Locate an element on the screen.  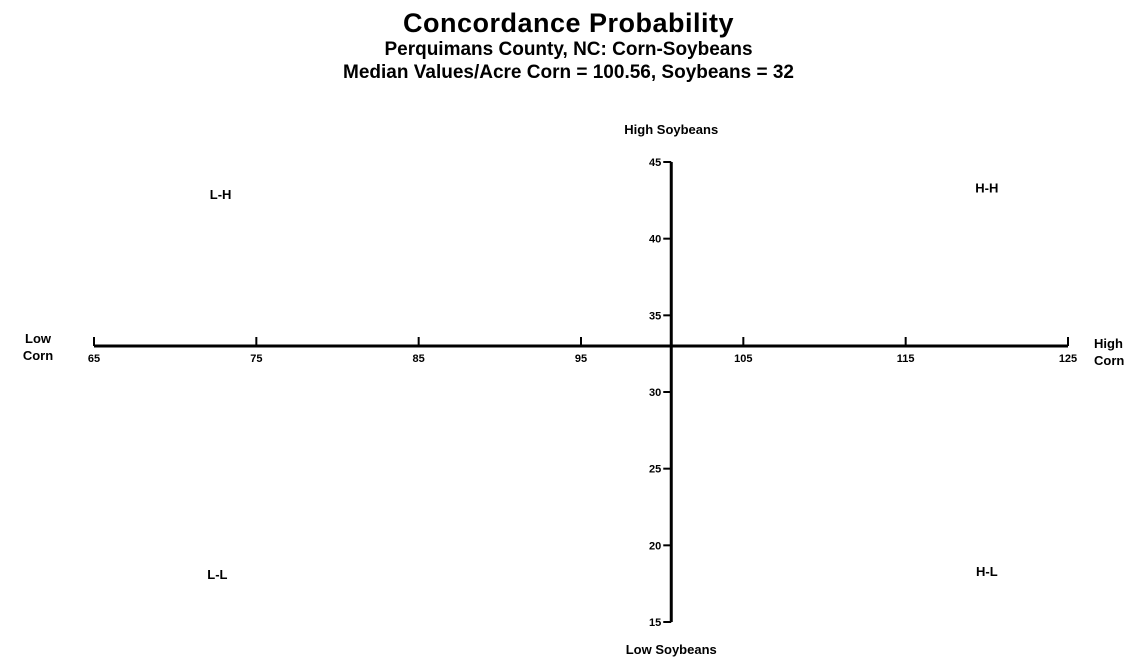
y-tick-label-45: 45 is located at coordinates (655, 163).